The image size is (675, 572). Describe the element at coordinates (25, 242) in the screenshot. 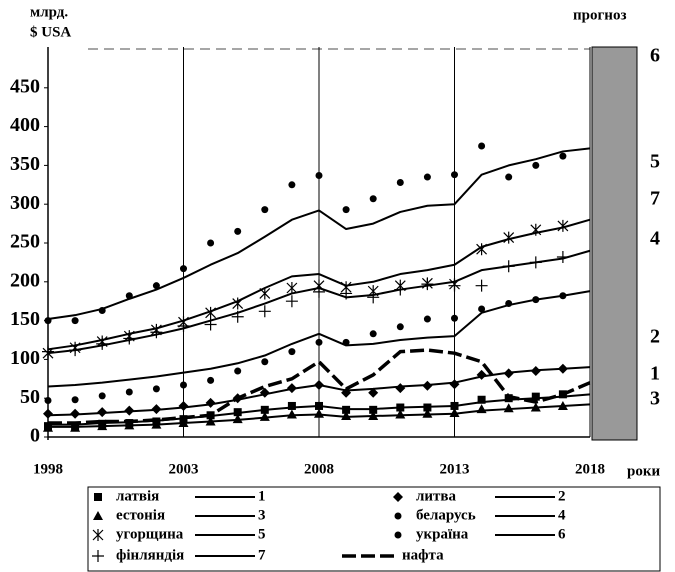

I see `y-tick-label: 250` at that location.